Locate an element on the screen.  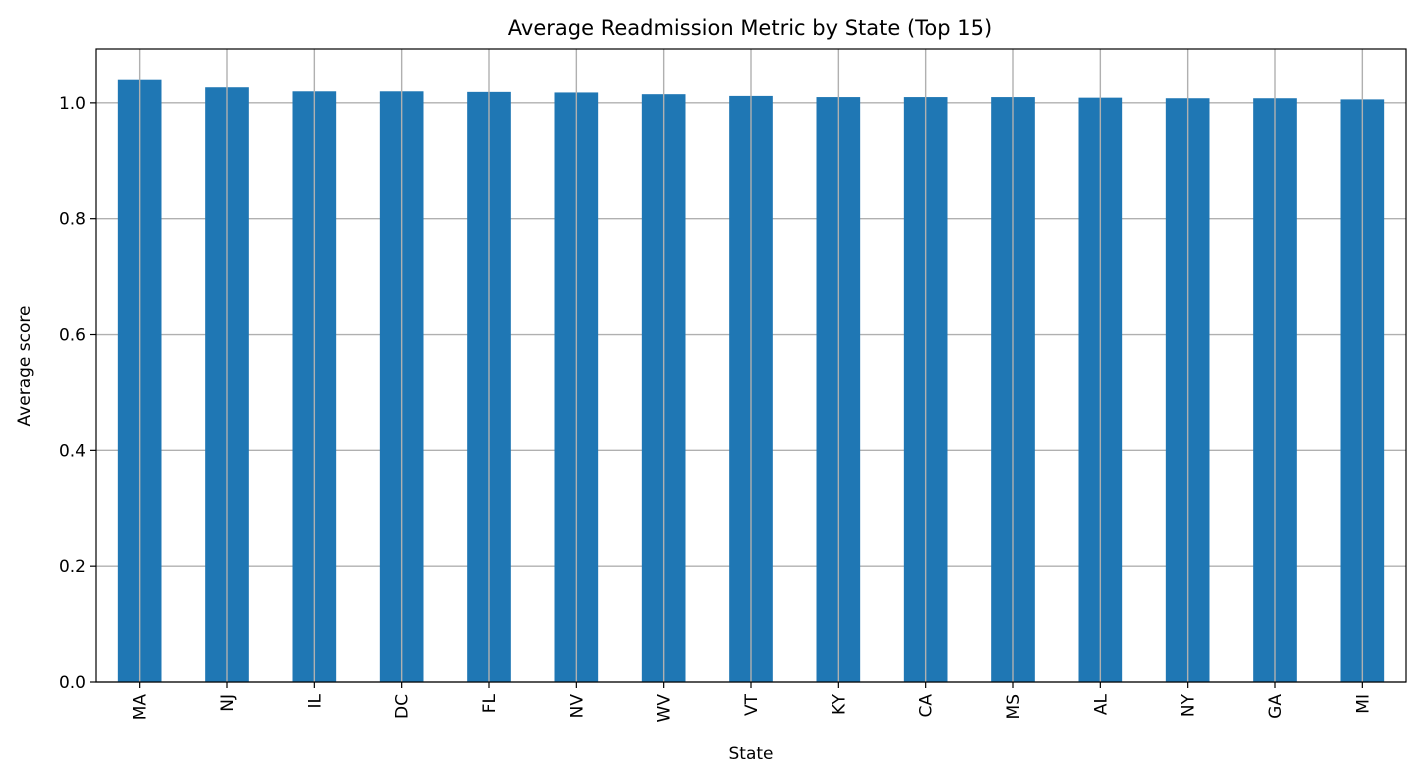
x-tick-label: IL is located at coordinates (315, 700).